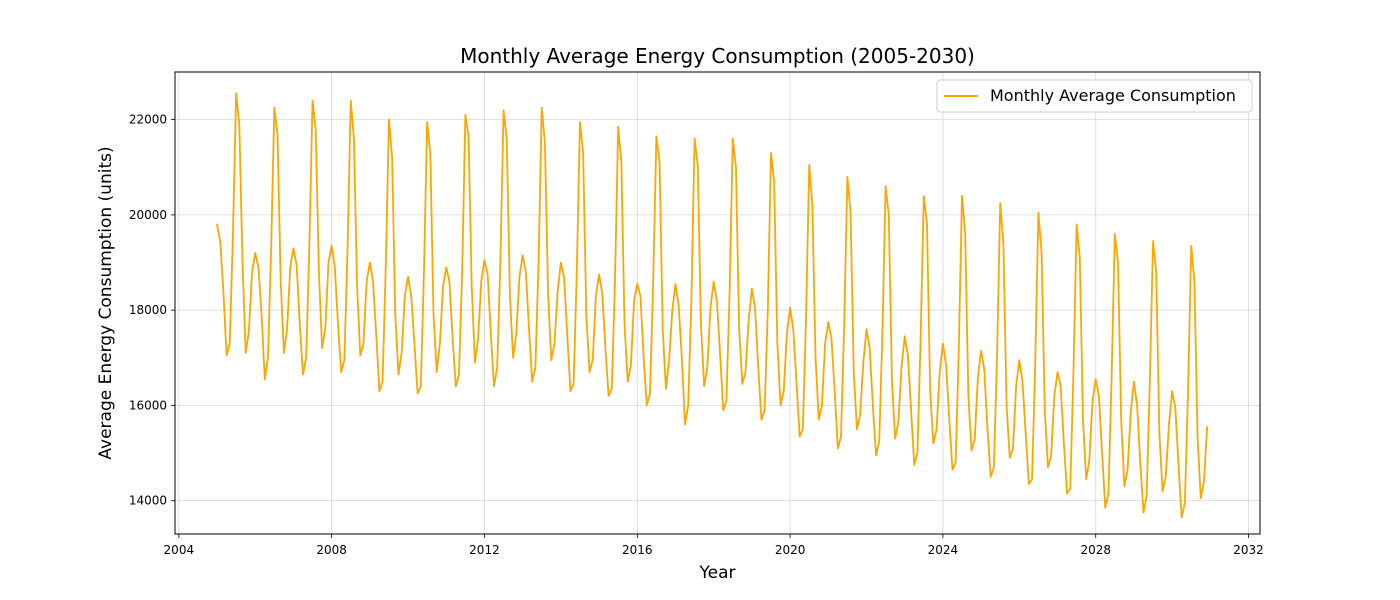  What do you see at coordinates (148, 501) in the screenshot?
I see `y-tick-label: 14000` at bounding box center [148, 501].